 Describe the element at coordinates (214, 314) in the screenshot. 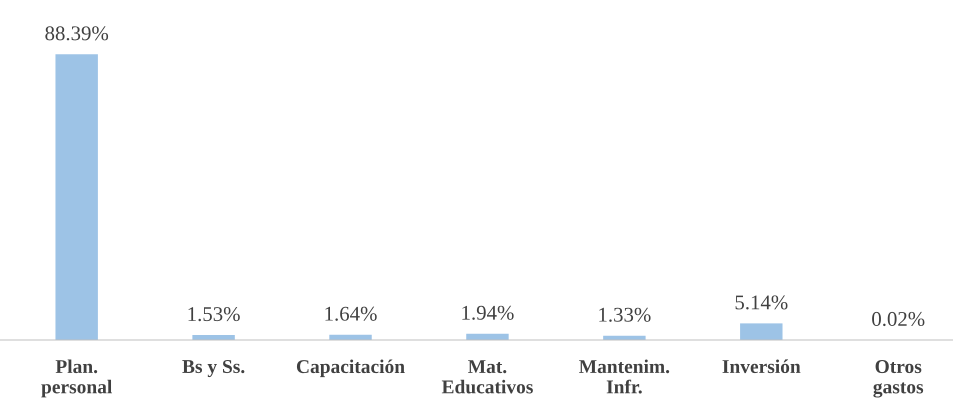

I see `data-label: 1.53%` at that location.